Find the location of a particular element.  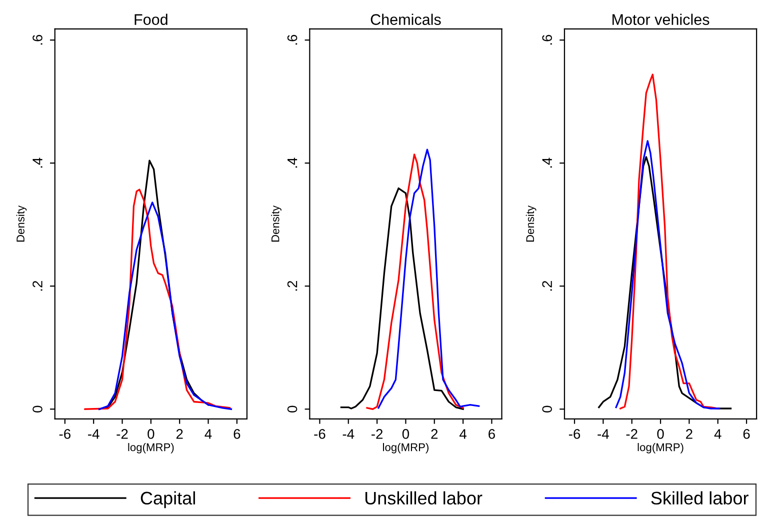

text: Capital is located at coordinates (167, 499).